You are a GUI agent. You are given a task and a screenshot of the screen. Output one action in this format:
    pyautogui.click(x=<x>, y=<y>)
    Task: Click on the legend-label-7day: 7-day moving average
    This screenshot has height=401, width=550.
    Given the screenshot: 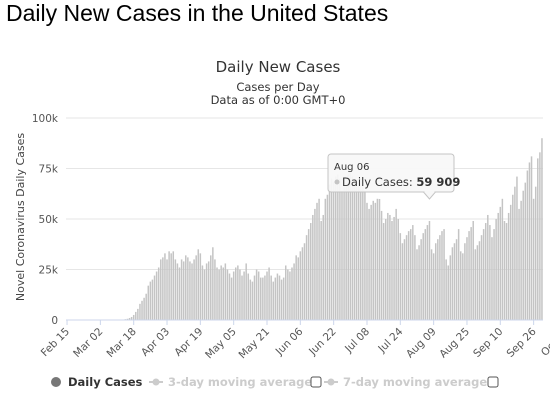 What is the action you would take?
    pyautogui.click(x=415, y=382)
    